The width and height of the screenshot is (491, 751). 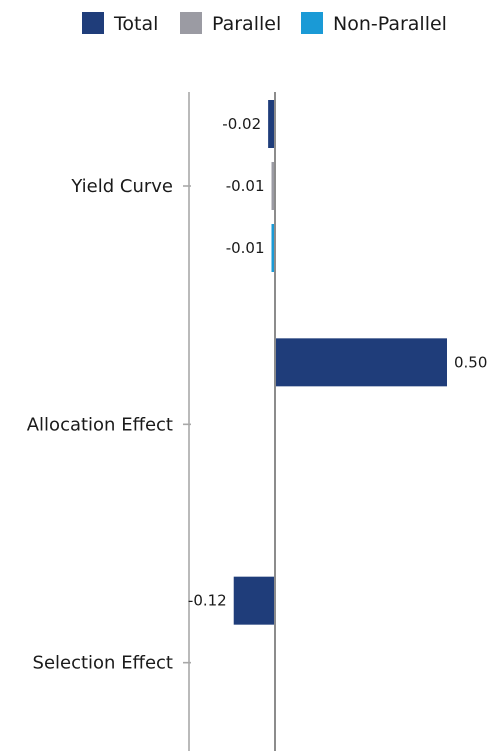 I want to click on legend-swatch-parallel, so click(x=191, y=23).